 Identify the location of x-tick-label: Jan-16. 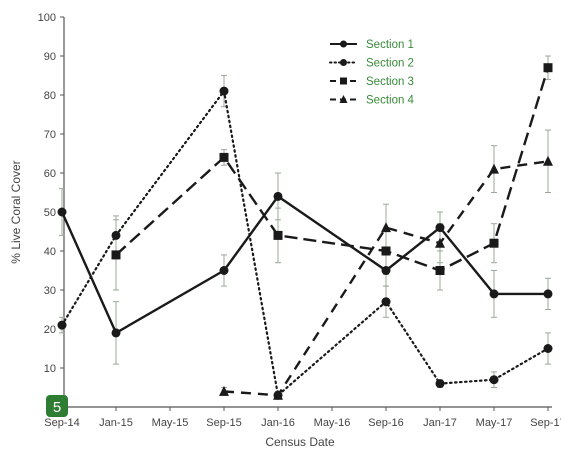
(278, 423).